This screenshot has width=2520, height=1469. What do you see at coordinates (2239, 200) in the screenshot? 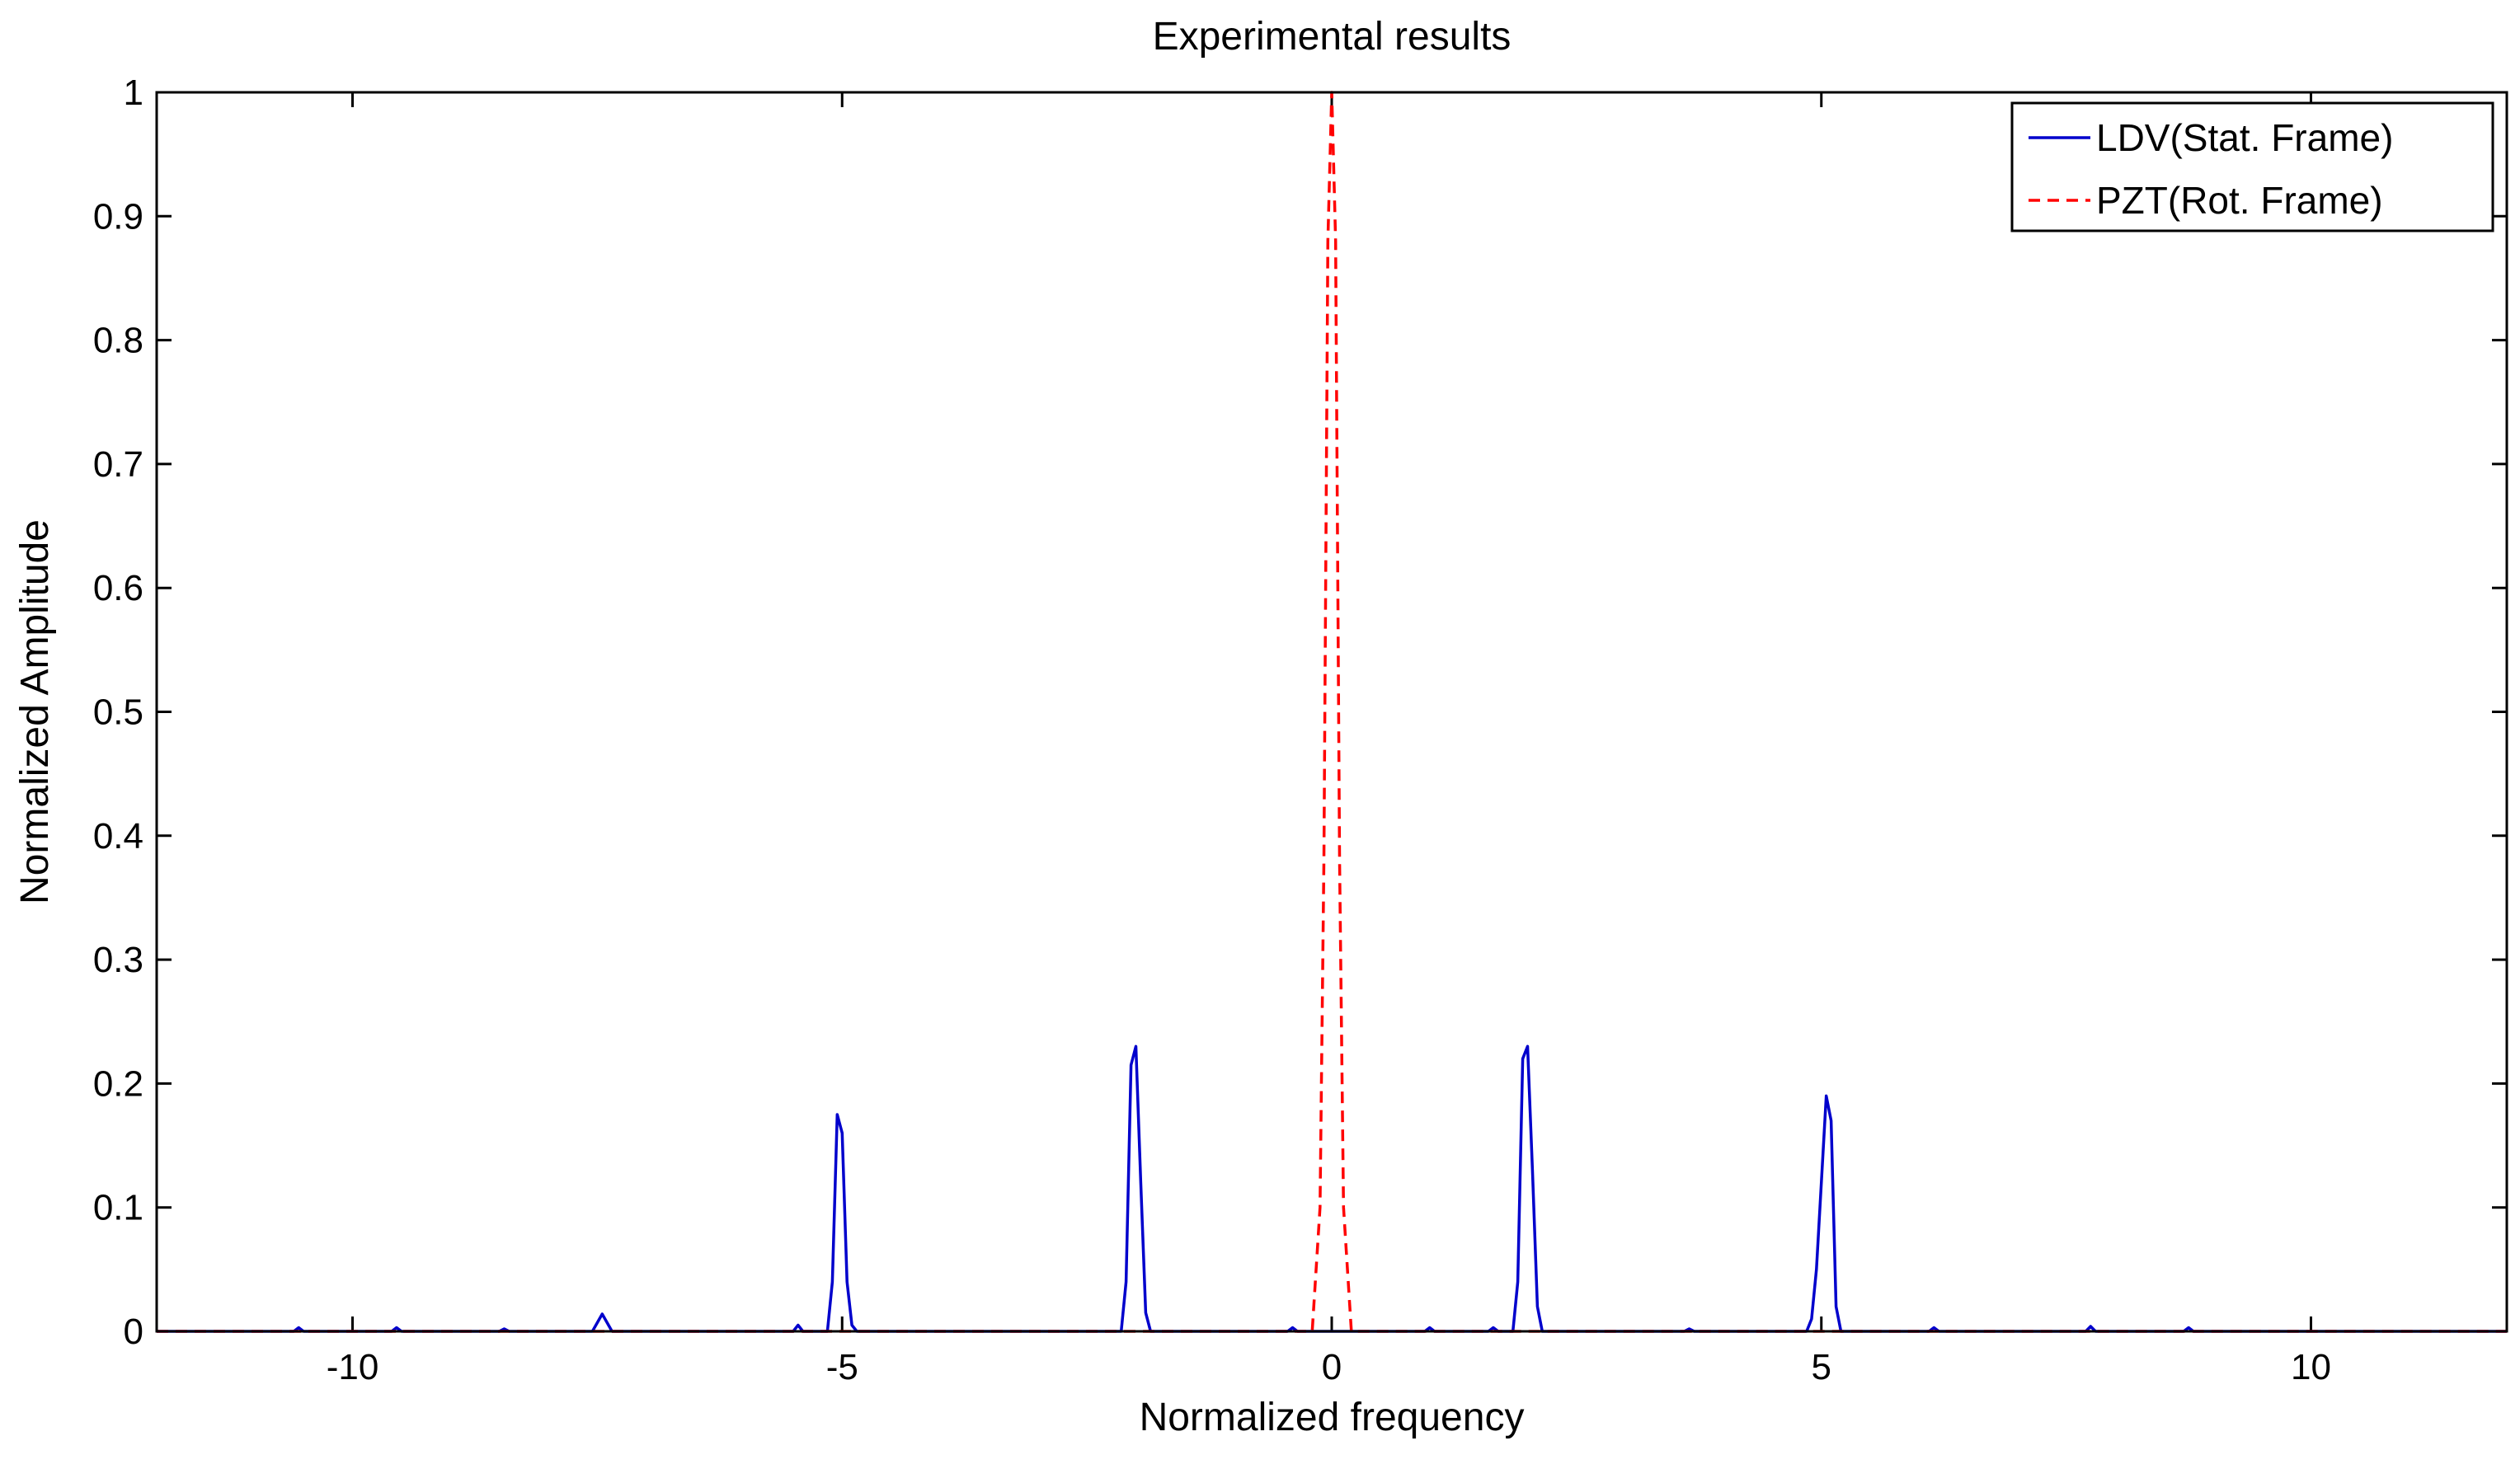
I see `legend-label-pzt: PZT(Rot. Frame)` at bounding box center [2239, 200].